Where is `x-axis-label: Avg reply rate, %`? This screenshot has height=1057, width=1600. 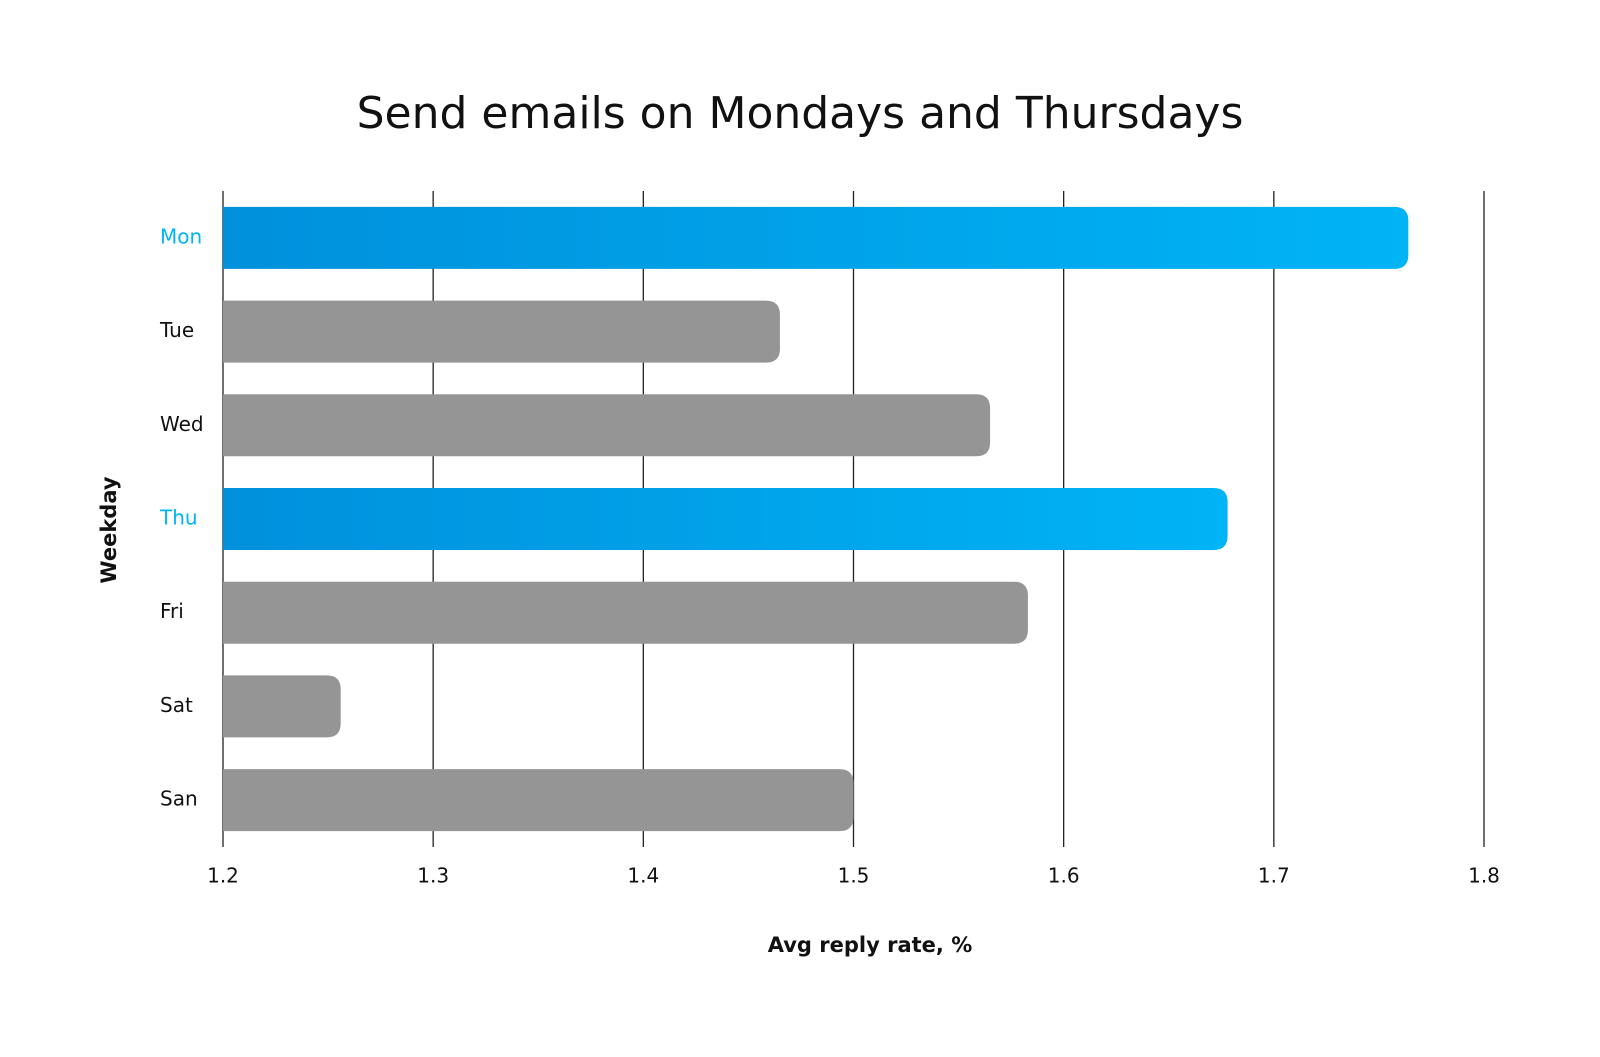 x-axis-label: Avg reply rate, % is located at coordinates (870, 945).